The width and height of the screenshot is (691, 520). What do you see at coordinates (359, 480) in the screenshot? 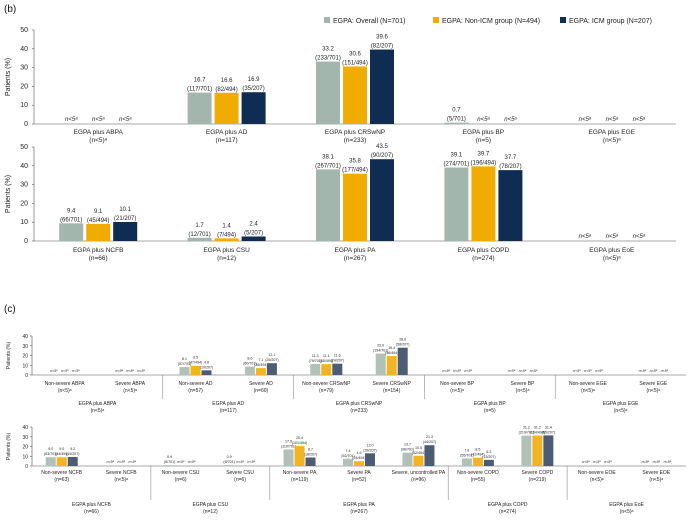
I see `subcategory-n-label: (n=52)` at bounding box center [359, 480].